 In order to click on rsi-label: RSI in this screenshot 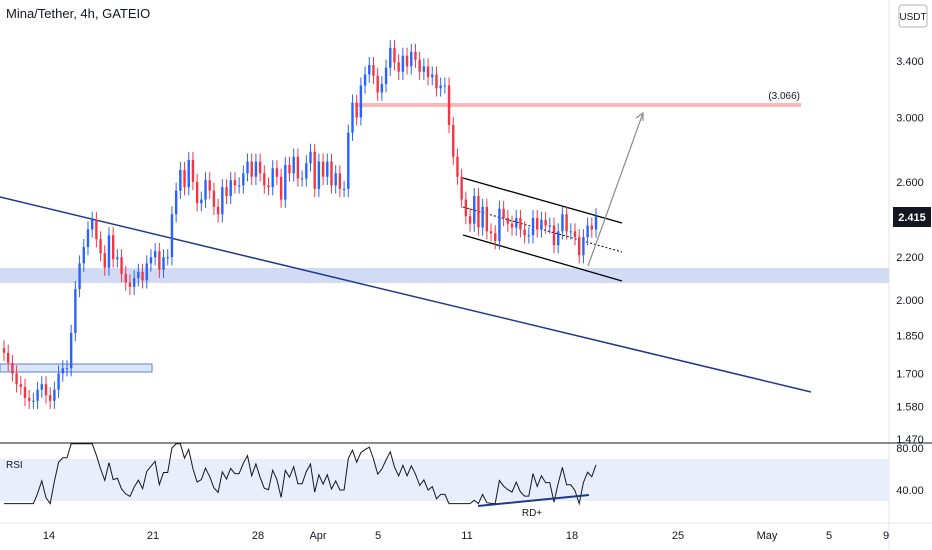, I will do `click(14, 465)`.